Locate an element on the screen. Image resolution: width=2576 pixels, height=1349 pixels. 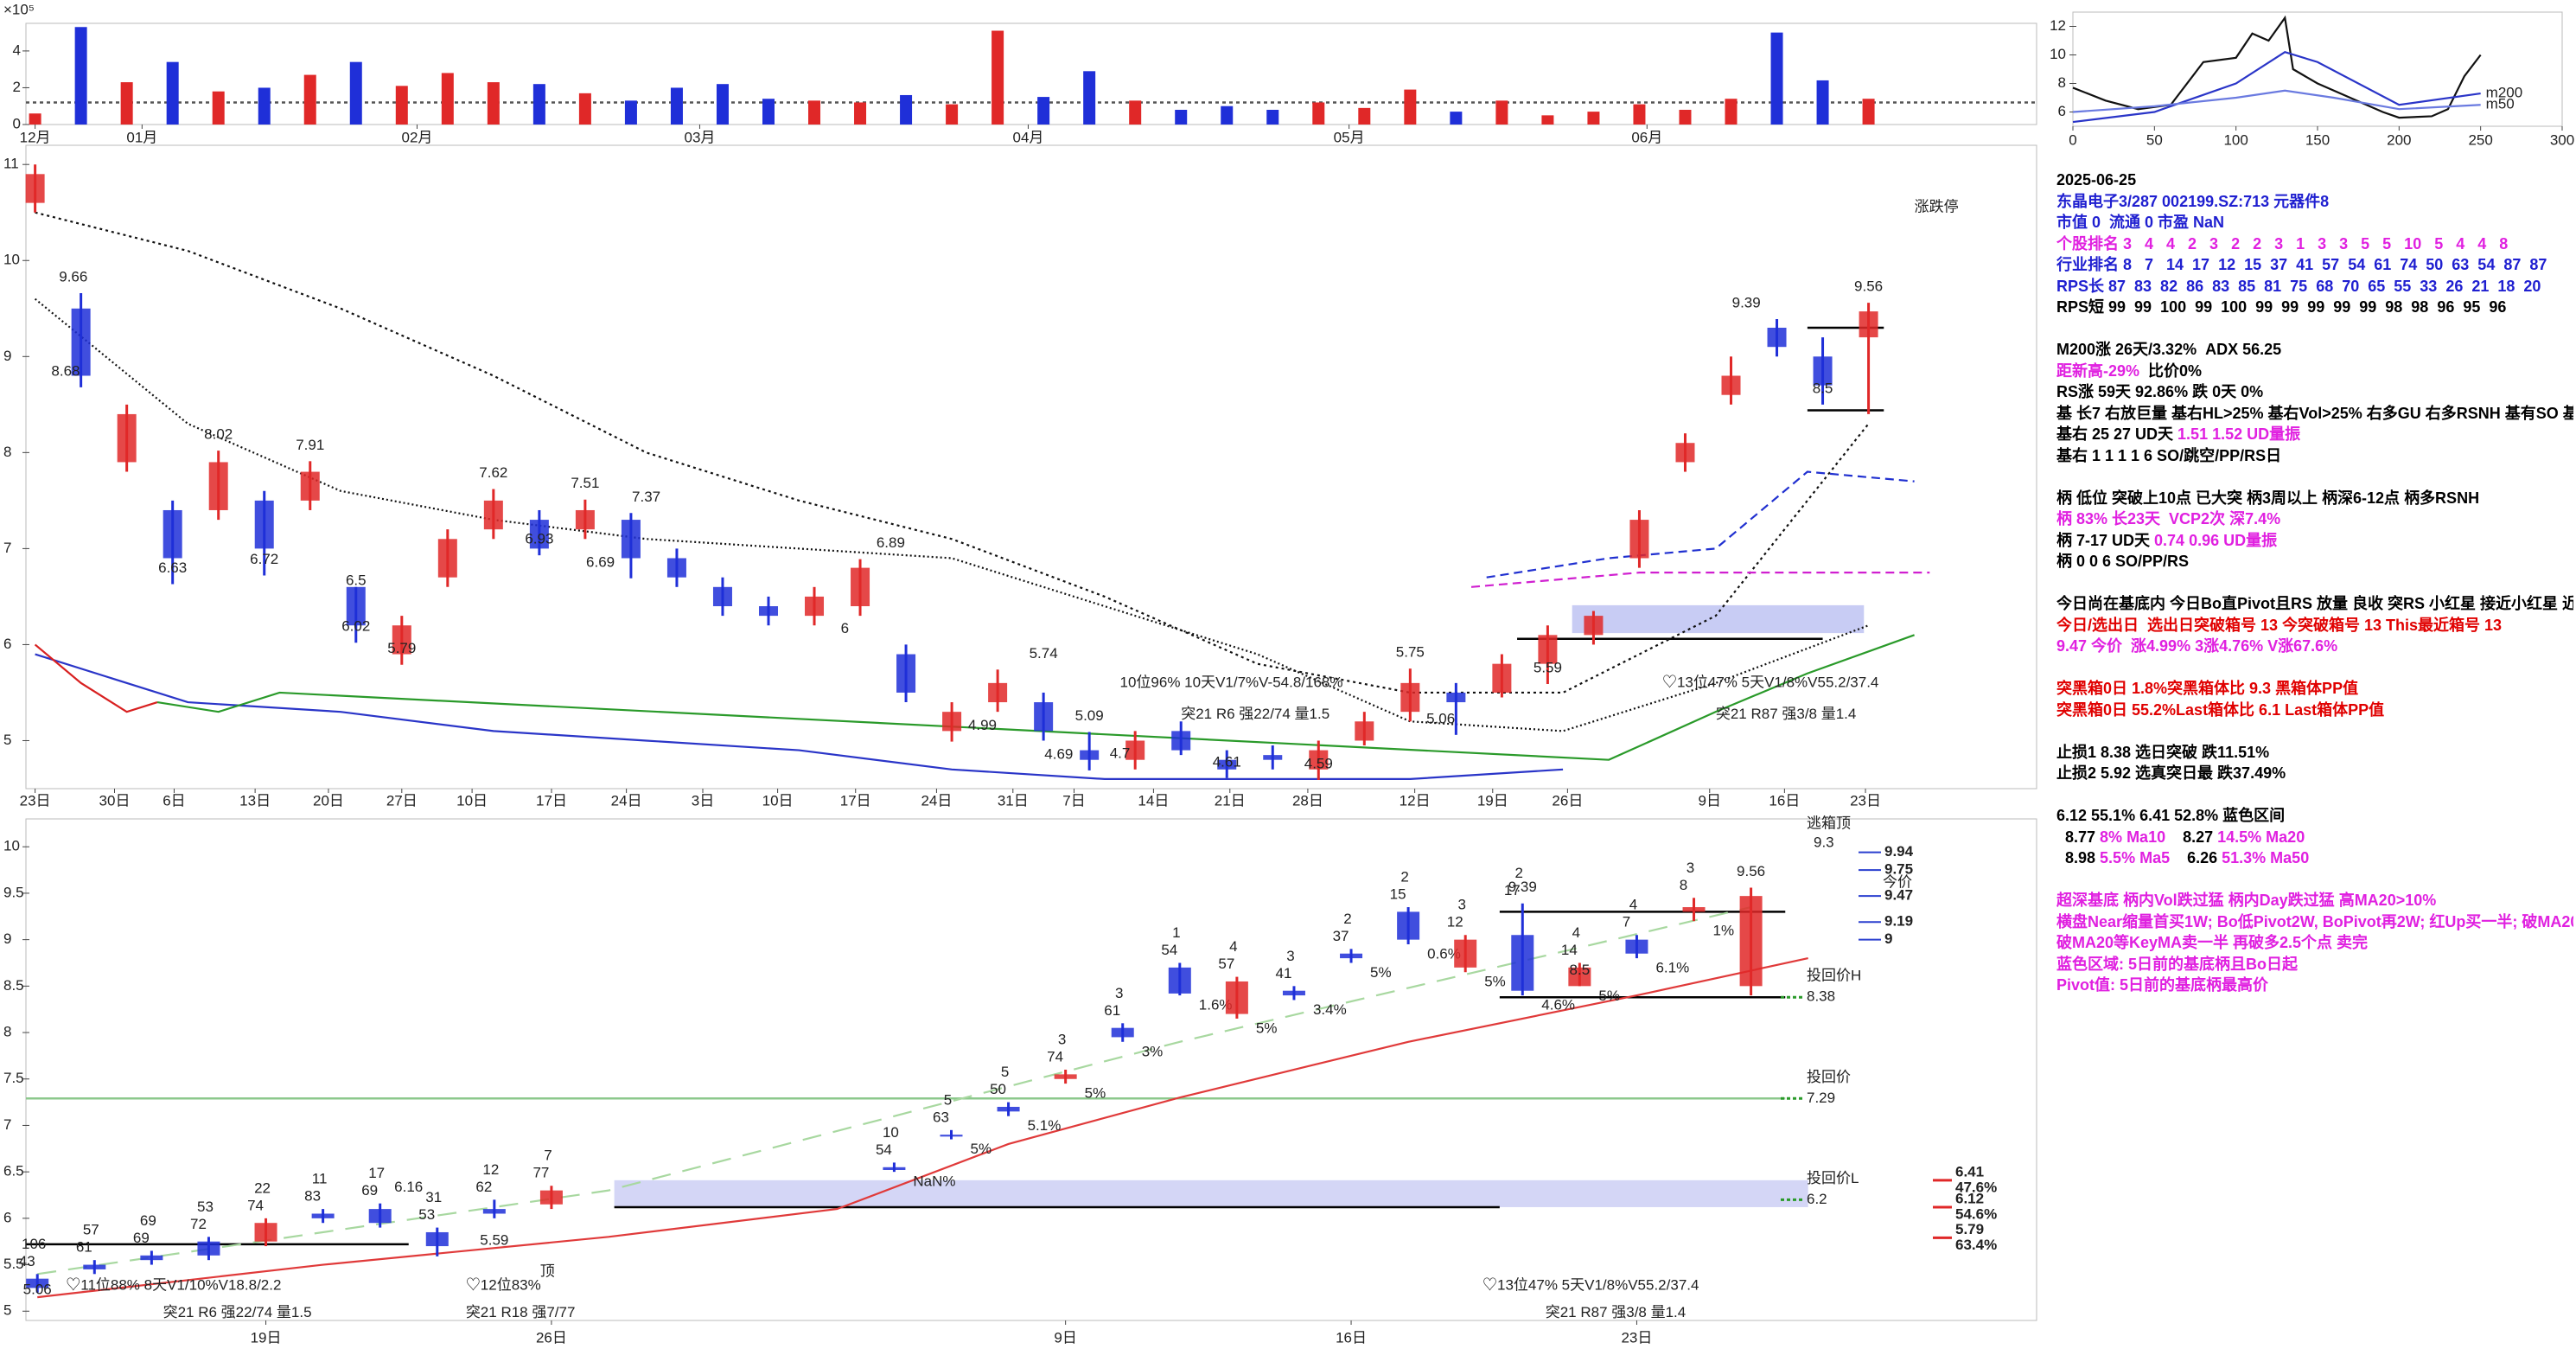
info-line: 破MA20等KeyMA卖一半 再破多2.5个点 卖完 is located at coordinates (2314, 943).